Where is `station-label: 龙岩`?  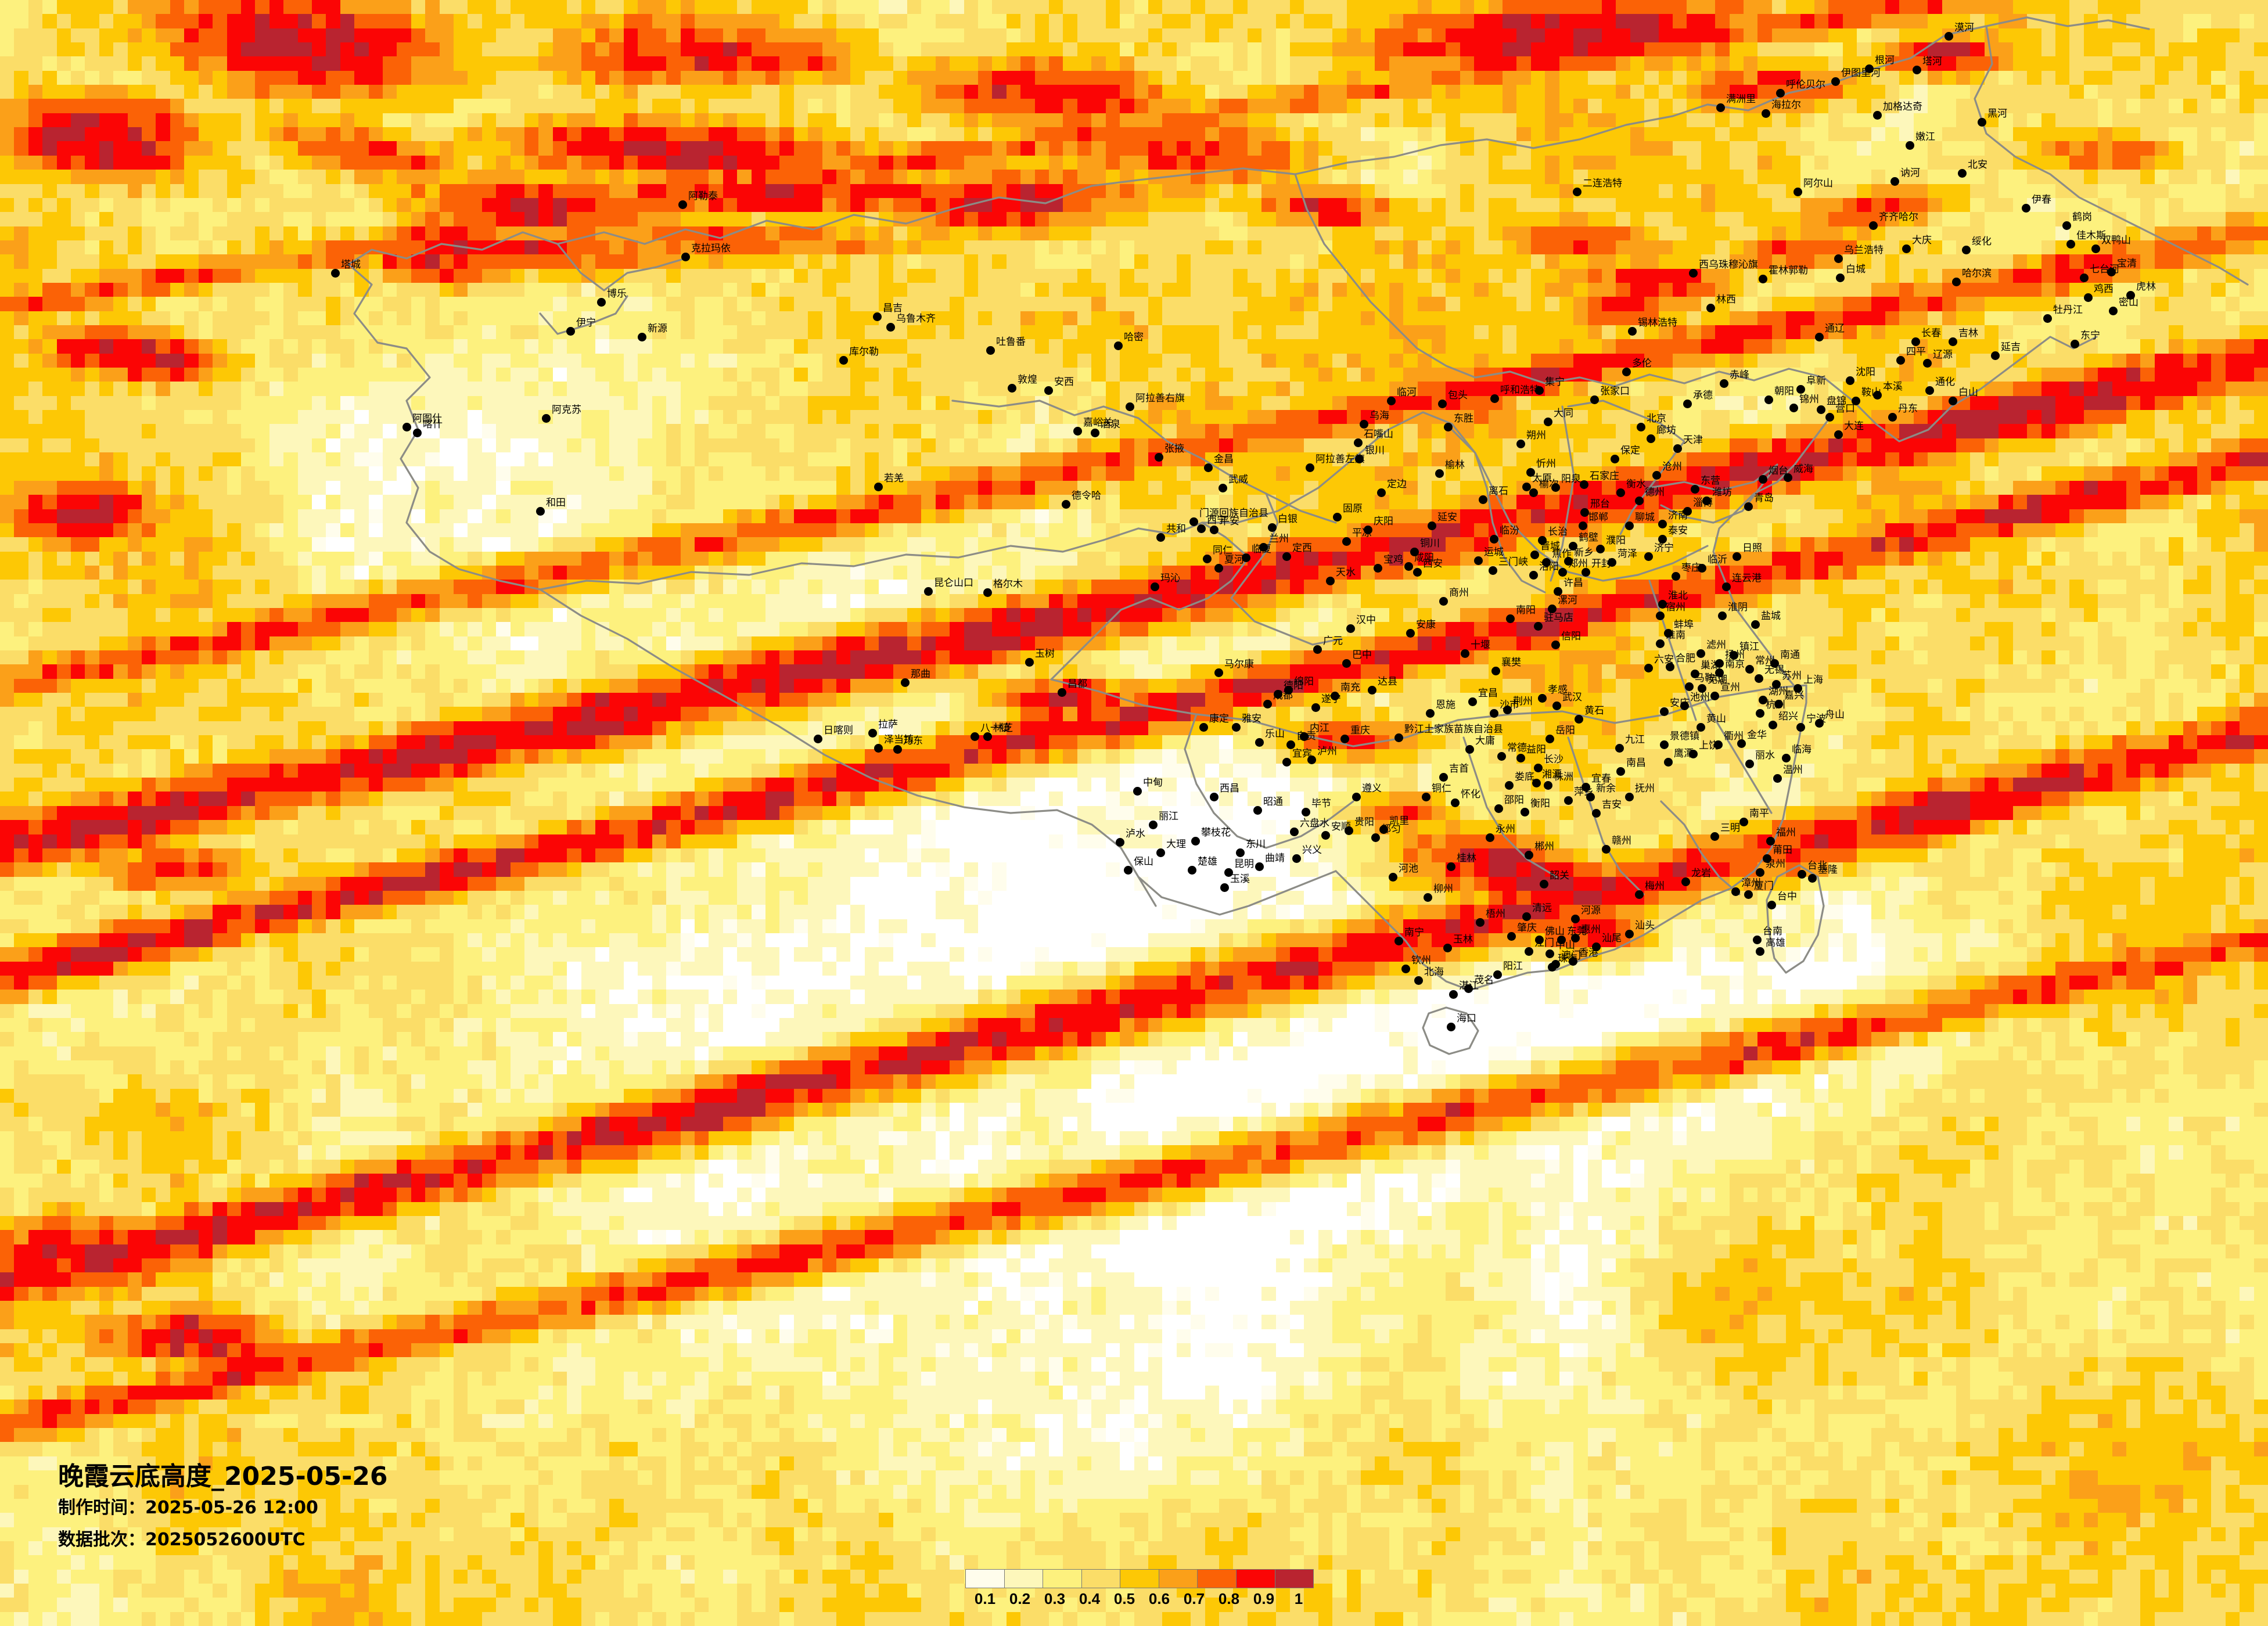 station-label: 龙岩 is located at coordinates (1701, 873).